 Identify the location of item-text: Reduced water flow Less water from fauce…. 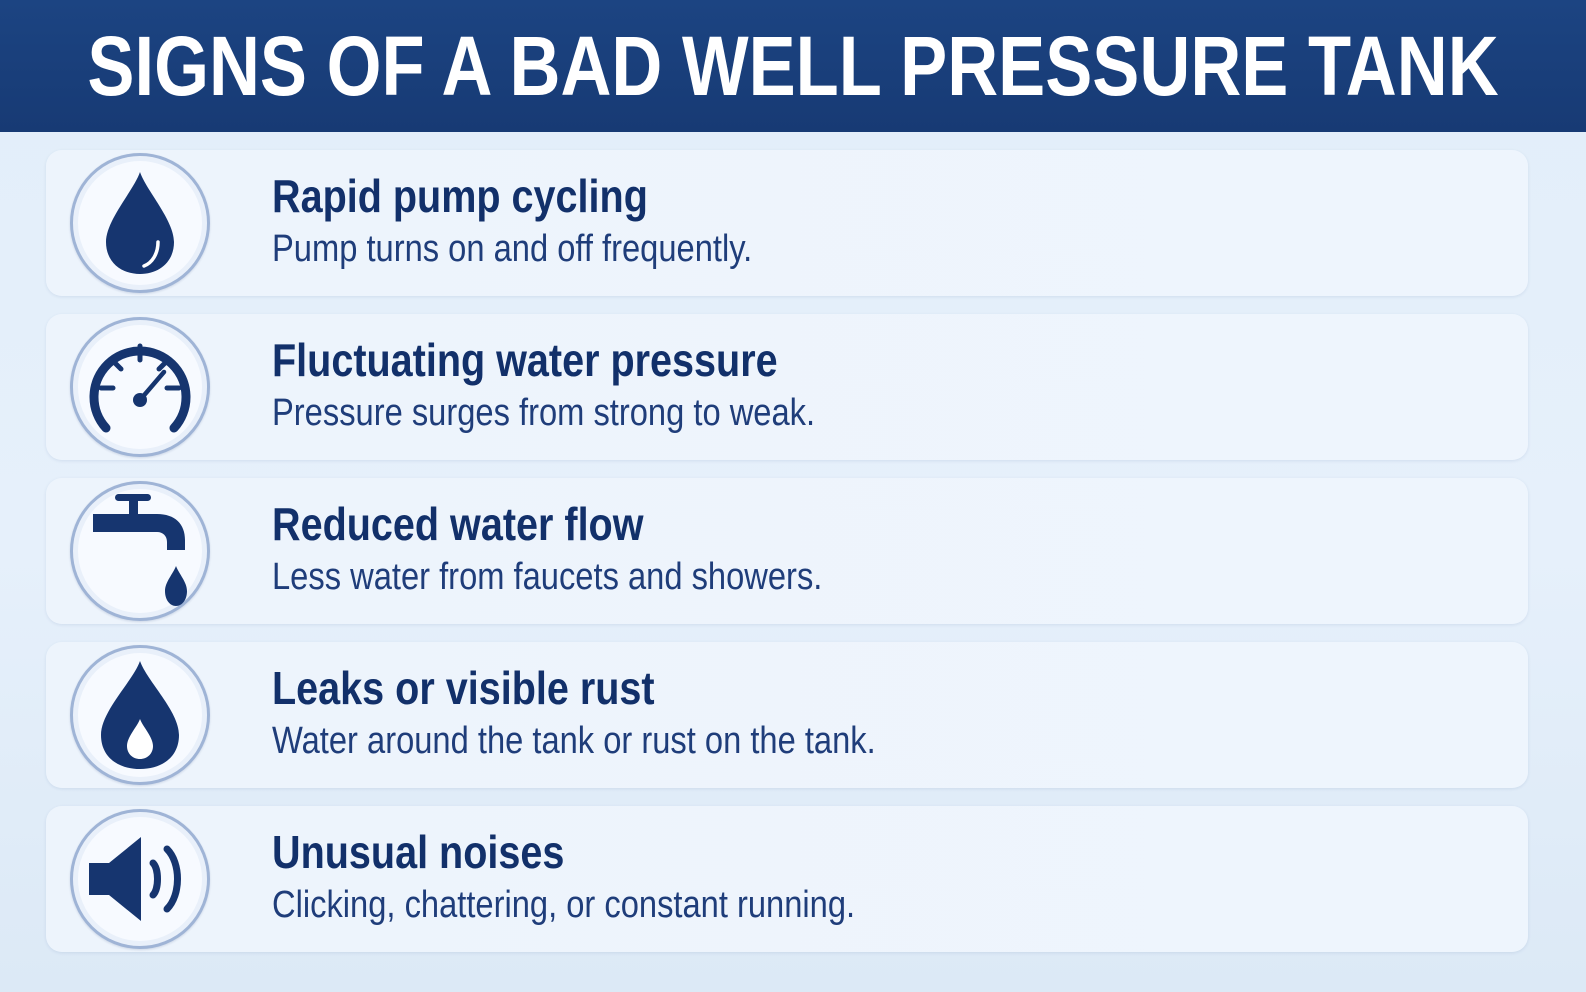
(890, 549).